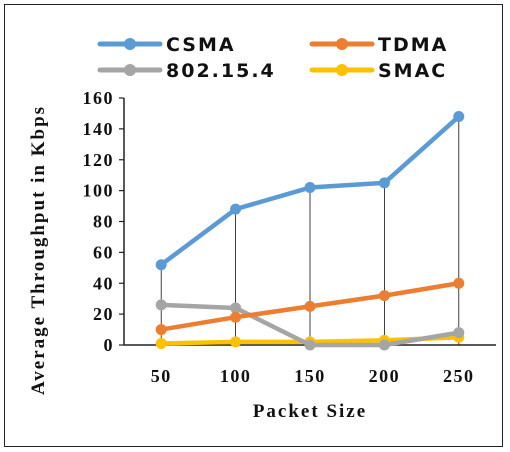 This screenshot has width=510, height=452. Describe the element at coordinates (236, 376) in the screenshot. I see `x-tick-label: 100` at that location.